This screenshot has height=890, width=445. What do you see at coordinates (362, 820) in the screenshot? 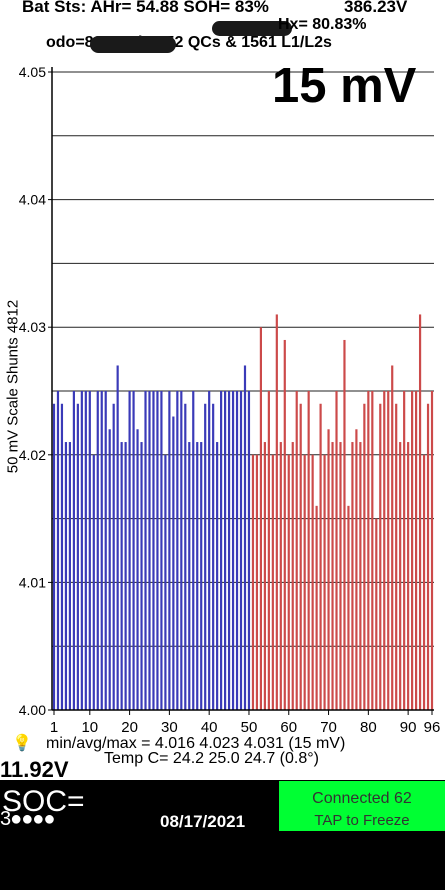
I see `connect-button-subtext: TAP to Freeze` at bounding box center [362, 820].